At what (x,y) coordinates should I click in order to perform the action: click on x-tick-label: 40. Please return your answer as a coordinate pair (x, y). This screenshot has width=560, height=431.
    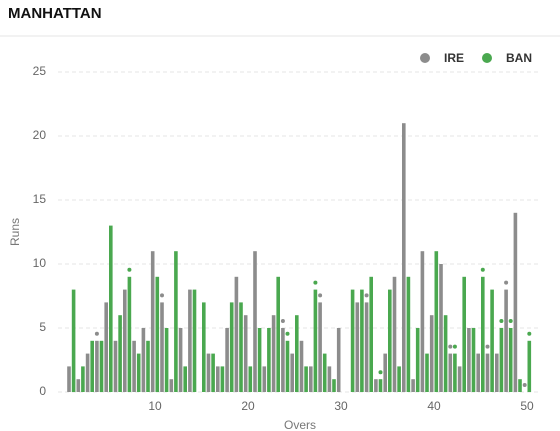
    Looking at the image, I should click on (434, 406).